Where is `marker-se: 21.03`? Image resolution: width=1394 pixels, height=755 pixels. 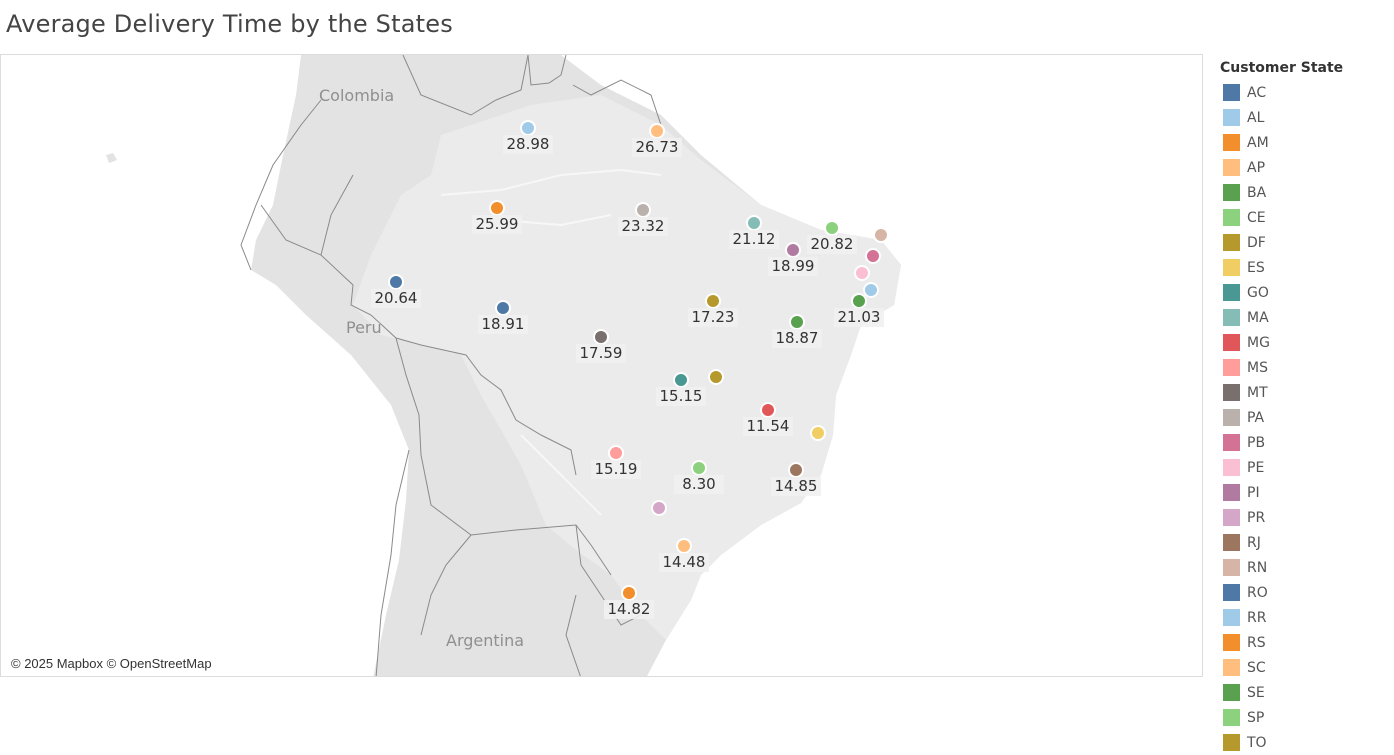
marker-se: 21.03 is located at coordinates (859, 310).